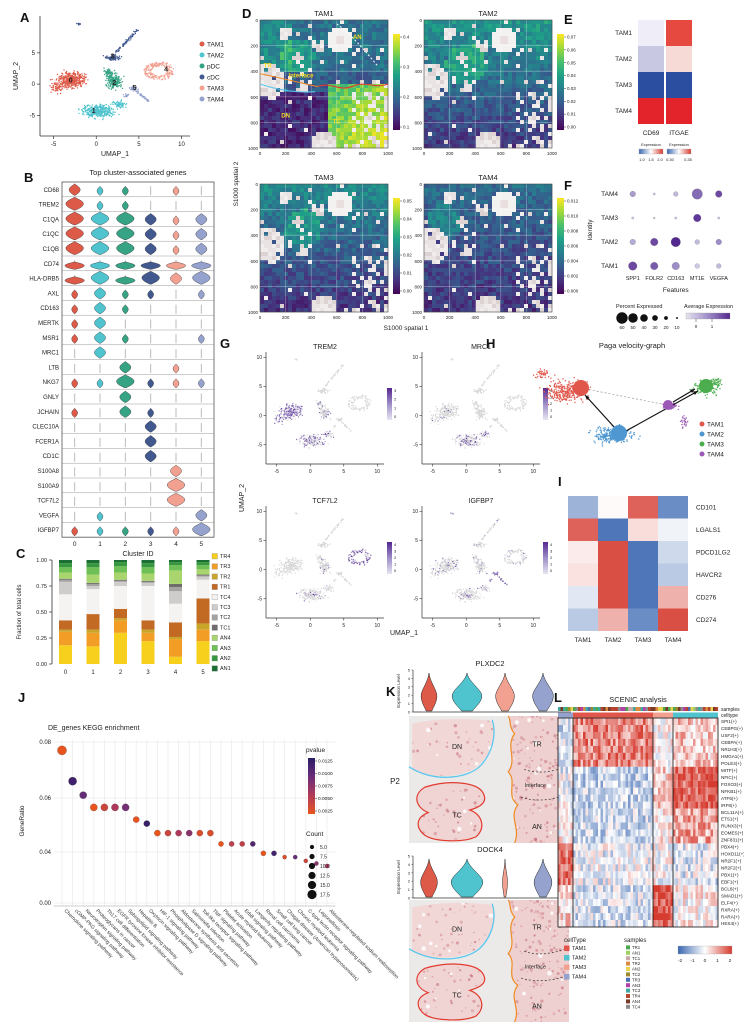 The height and width of the screenshot is (1024, 744). I want to click on gene-label: FCER1A, so click(47, 442).